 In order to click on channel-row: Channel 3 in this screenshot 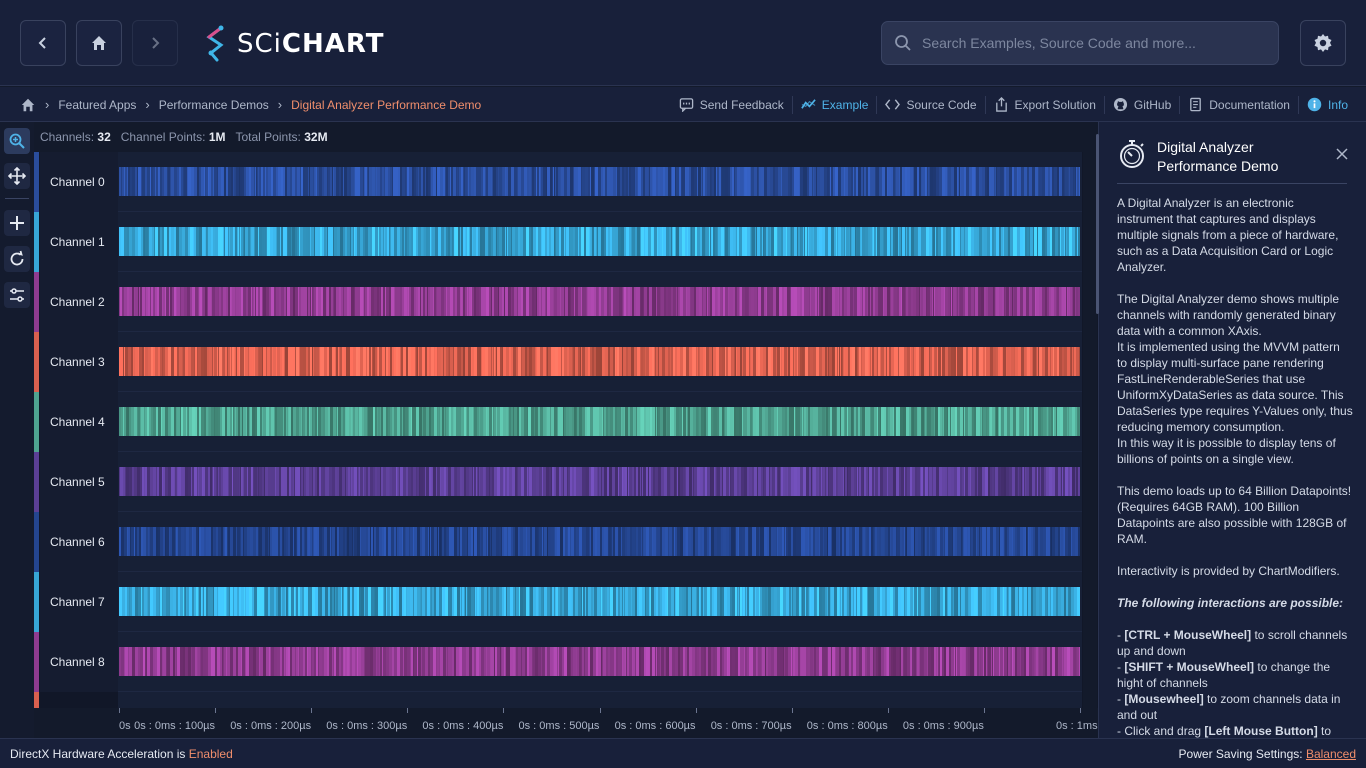, I will do `click(559, 362)`.